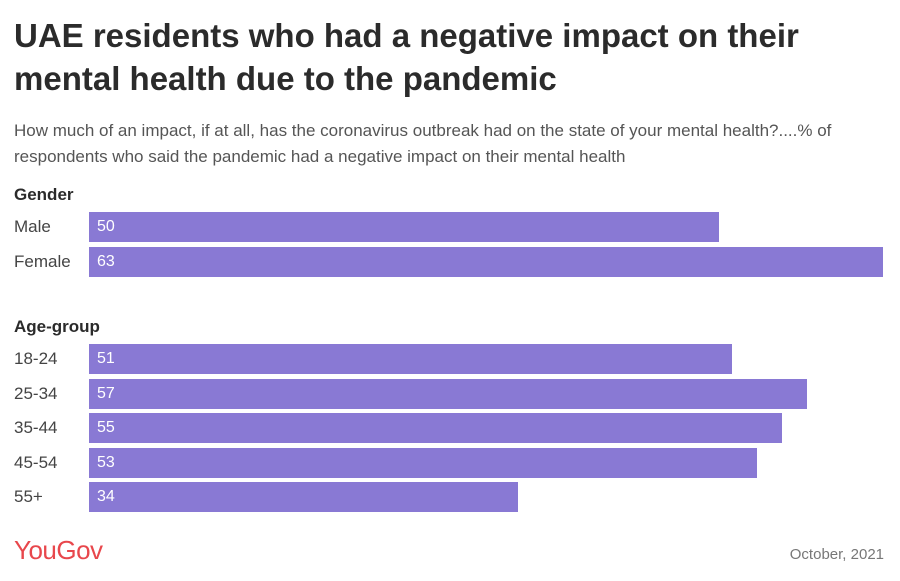 This screenshot has height=581, width=900. What do you see at coordinates (106, 462) in the screenshot?
I see `bar-value-label: 53` at bounding box center [106, 462].